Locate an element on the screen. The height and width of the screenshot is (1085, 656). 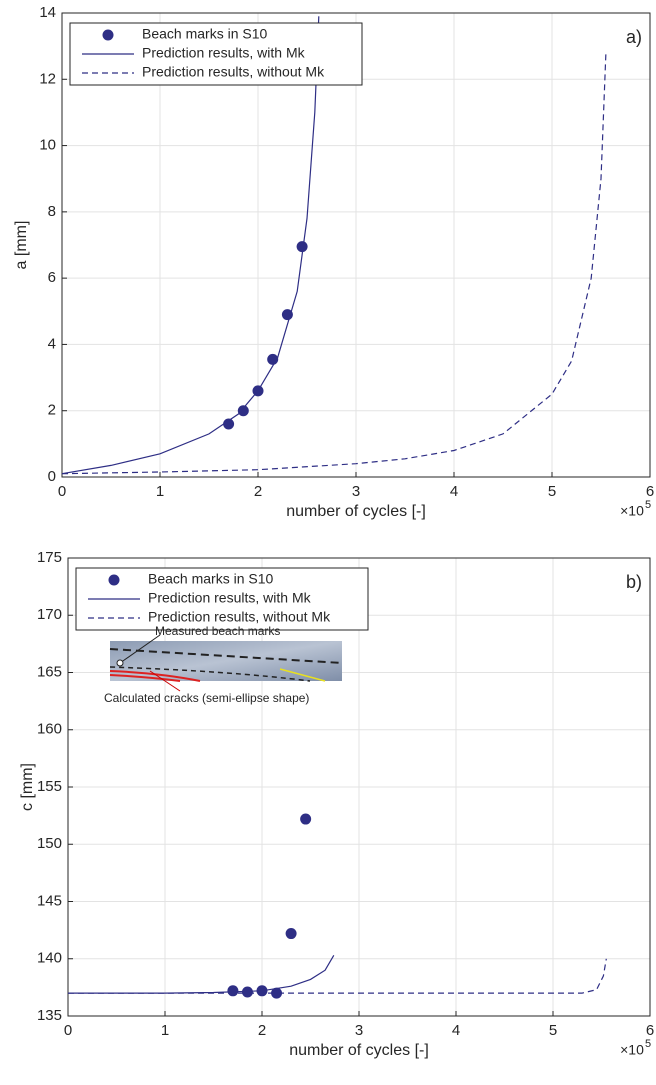
y-tick-label: 6 is located at coordinates (52, 277).